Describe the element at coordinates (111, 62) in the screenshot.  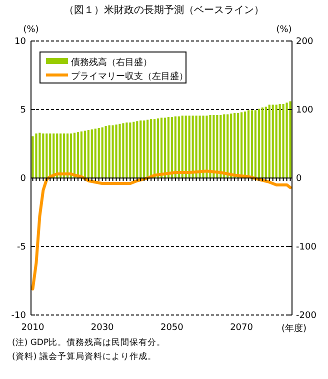
I see `legend-label: 債務残高（右目盛）` at that location.